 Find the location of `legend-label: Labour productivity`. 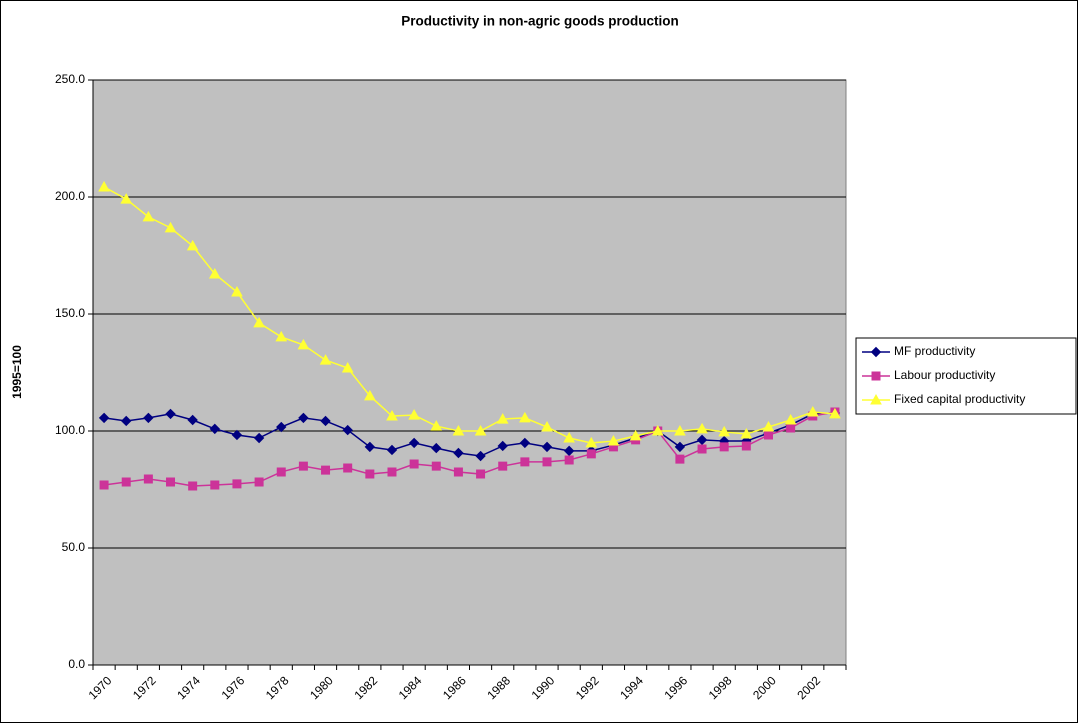

legend-label: Labour productivity is located at coordinates (944, 375).